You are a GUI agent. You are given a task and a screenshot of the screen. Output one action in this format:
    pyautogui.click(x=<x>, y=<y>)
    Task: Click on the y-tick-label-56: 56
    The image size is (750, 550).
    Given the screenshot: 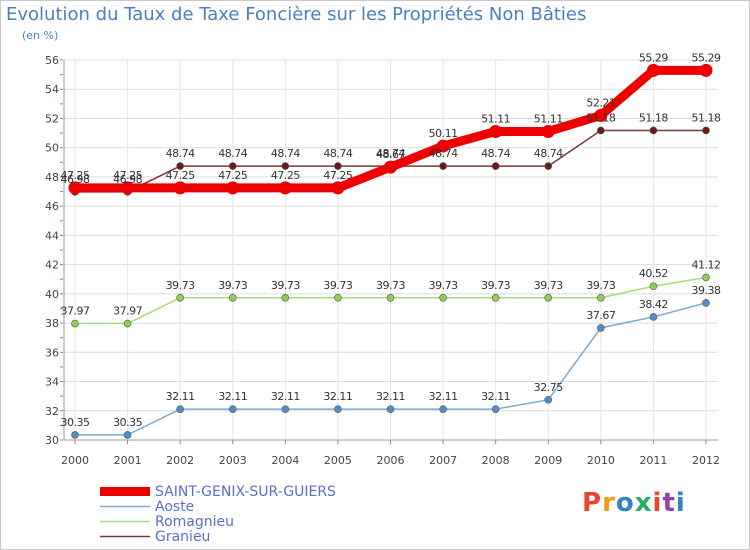 What is the action you would take?
    pyautogui.click(x=52, y=60)
    